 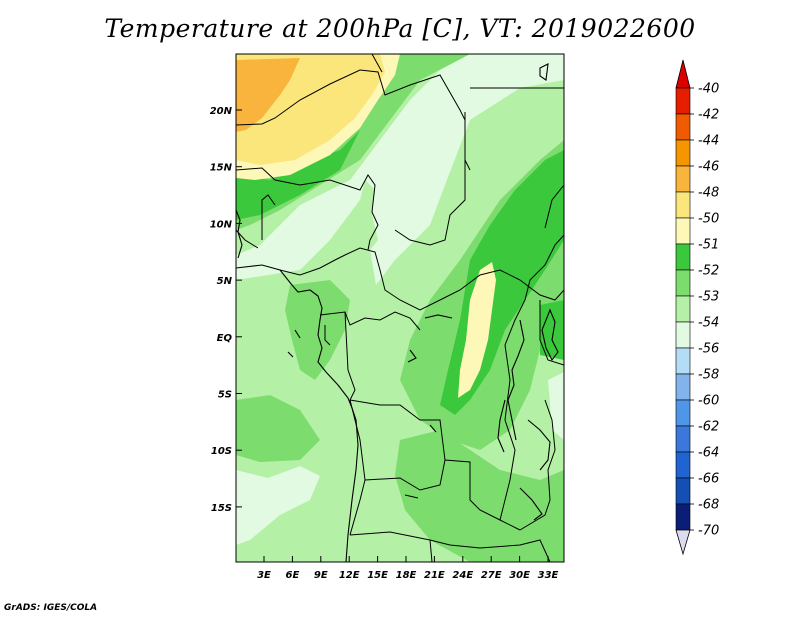 What do you see at coordinates (278, 428) in the screenshot?
I see `temp-field-medium-green-southwest` at bounding box center [278, 428].